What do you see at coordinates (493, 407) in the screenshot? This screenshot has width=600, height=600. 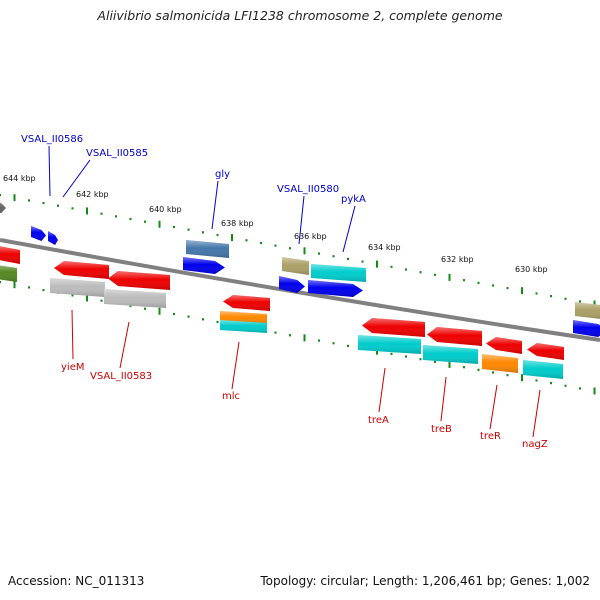 I see `leader-trer` at bounding box center [493, 407].